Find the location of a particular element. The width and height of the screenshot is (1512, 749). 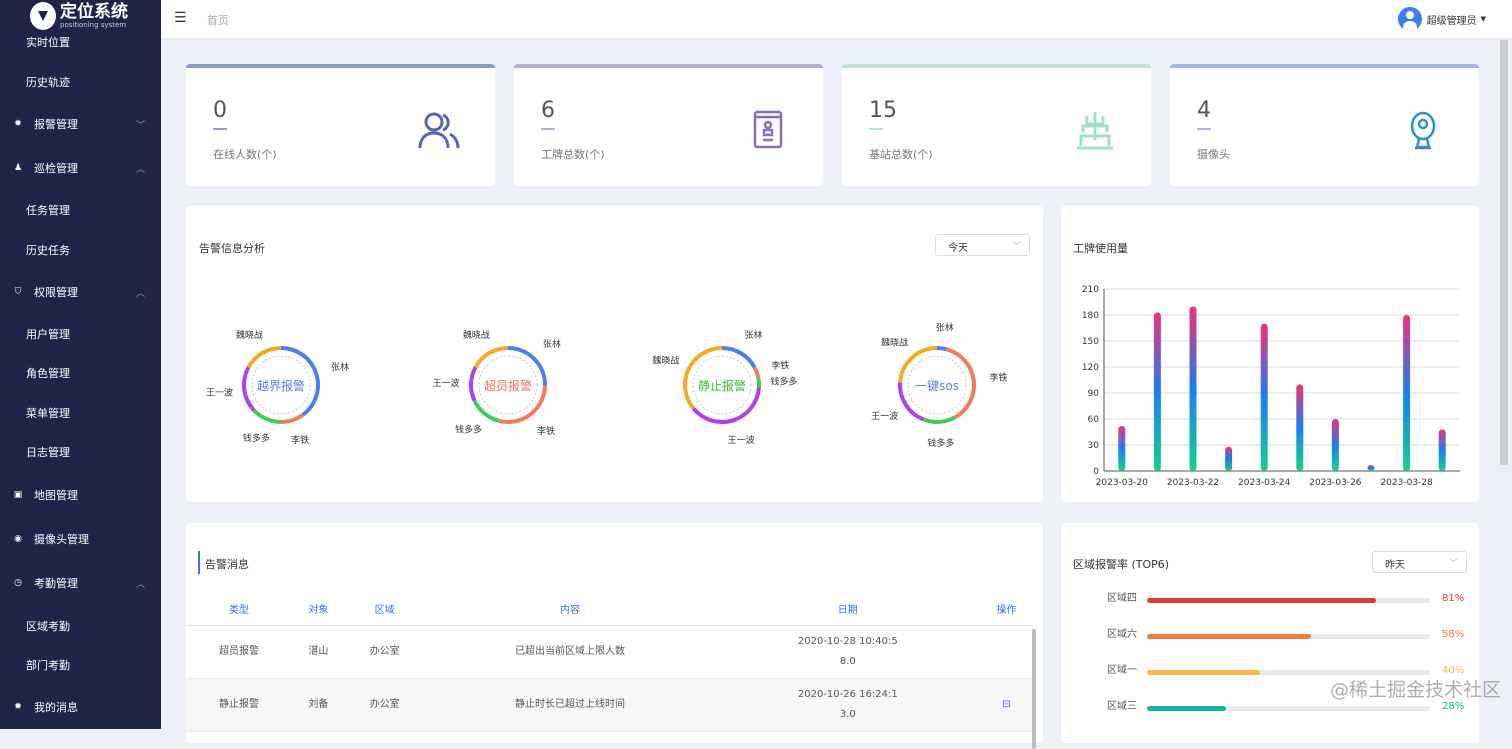

sidebar-item-label: 区域考勤 is located at coordinates (48, 626).